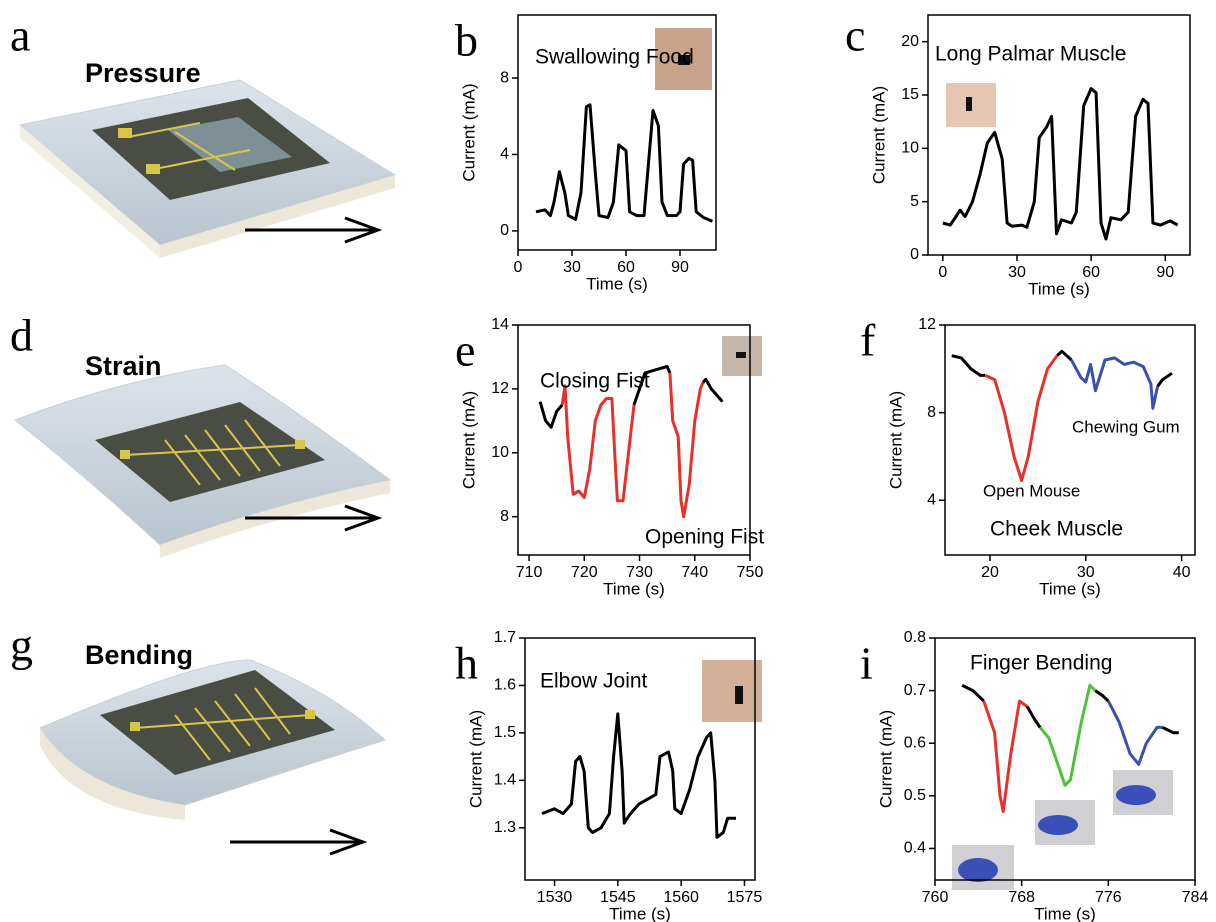 This screenshot has height=922, width=1216. Describe the element at coordinates (594, 681) in the screenshot. I see `annotation: Elbow Joint` at that location.